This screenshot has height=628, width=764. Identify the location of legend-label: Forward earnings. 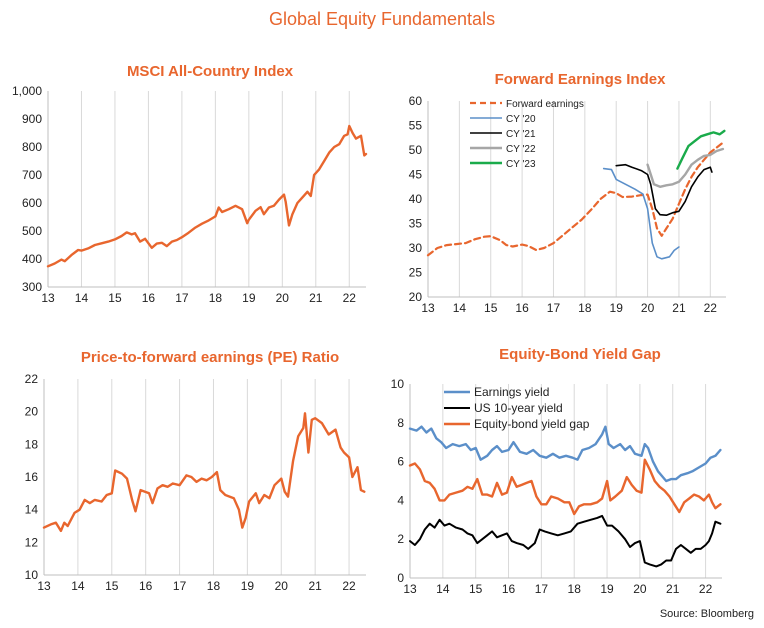
(545, 104).